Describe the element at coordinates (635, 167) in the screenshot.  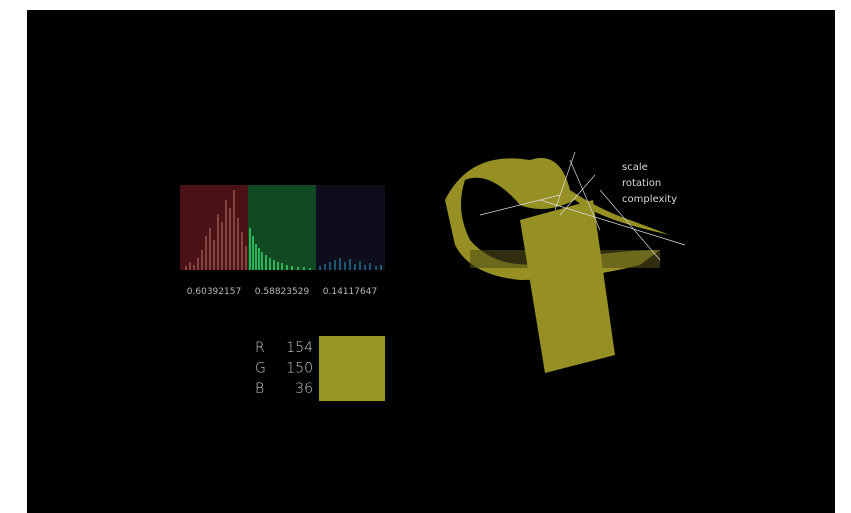
I see `control-label: scale` at that location.